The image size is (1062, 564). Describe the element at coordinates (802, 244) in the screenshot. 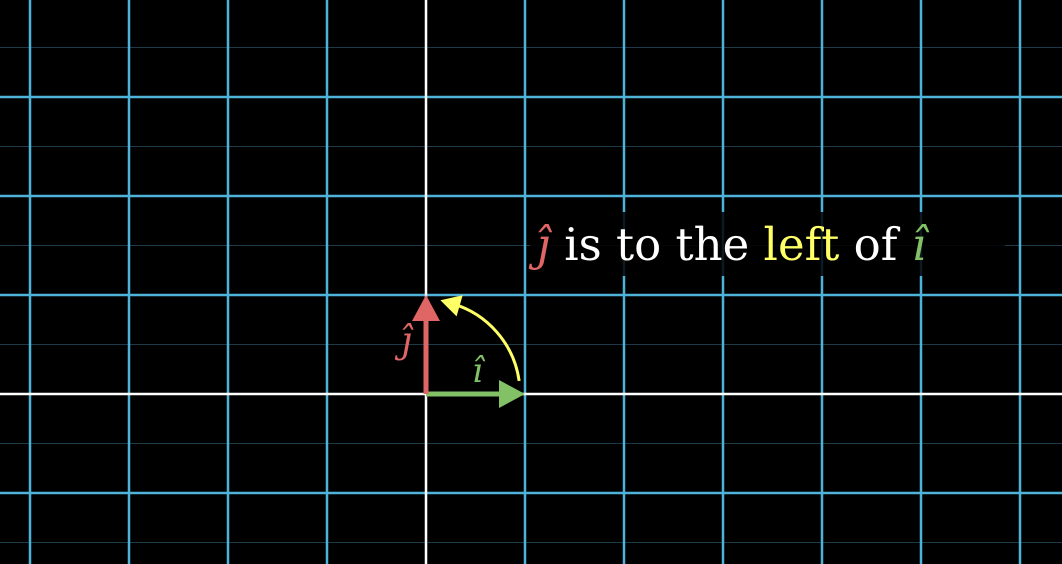

I see `caption-highlight-left: left` at that location.